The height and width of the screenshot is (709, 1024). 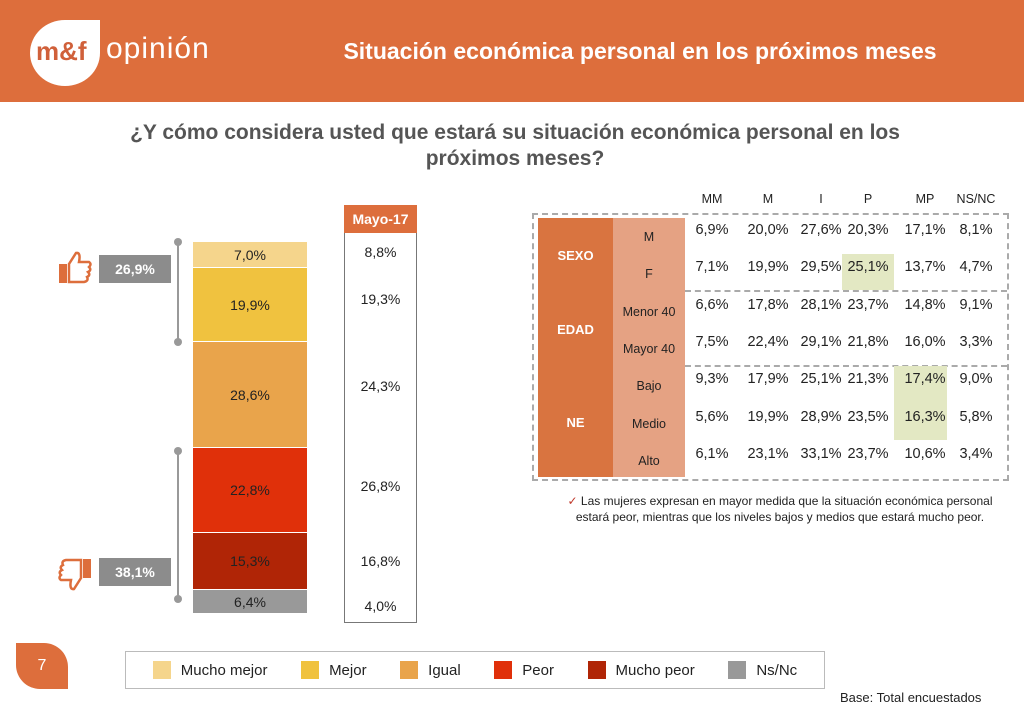 What do you see at coordinates (868, 230) in the screenshot?
I see `table-cell: 20,3%` at bounding box center [868, 230].